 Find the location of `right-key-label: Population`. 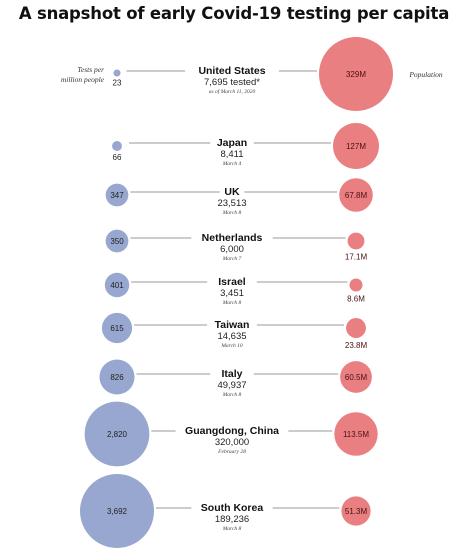

right-key-label: Population is located at coordinates (425, 74).